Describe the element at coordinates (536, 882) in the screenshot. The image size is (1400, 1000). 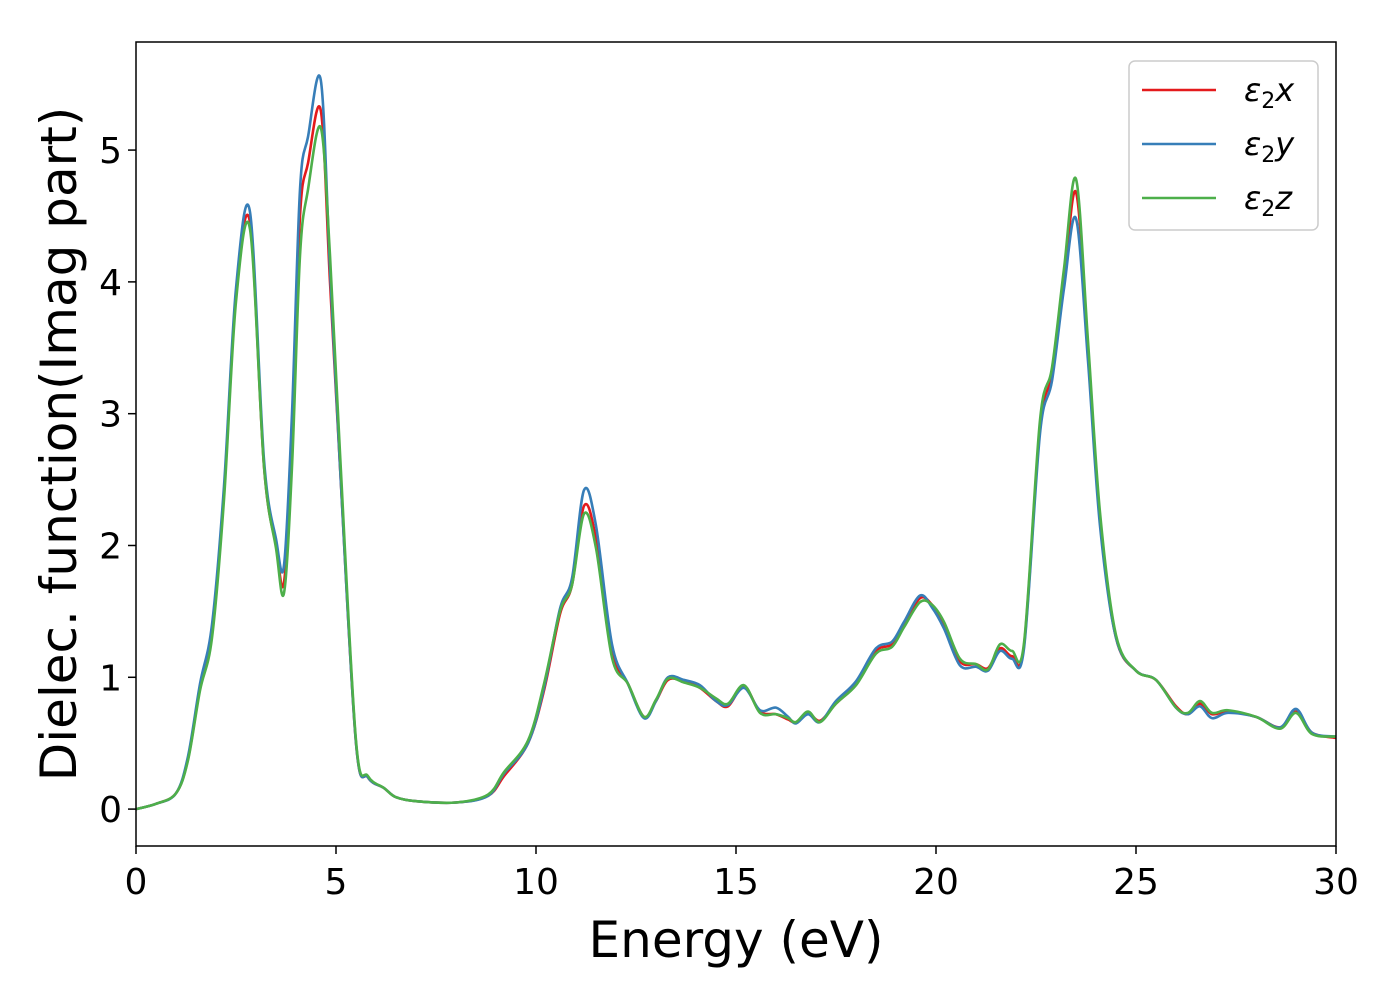
I see `x-tick-label: 10` at that location.